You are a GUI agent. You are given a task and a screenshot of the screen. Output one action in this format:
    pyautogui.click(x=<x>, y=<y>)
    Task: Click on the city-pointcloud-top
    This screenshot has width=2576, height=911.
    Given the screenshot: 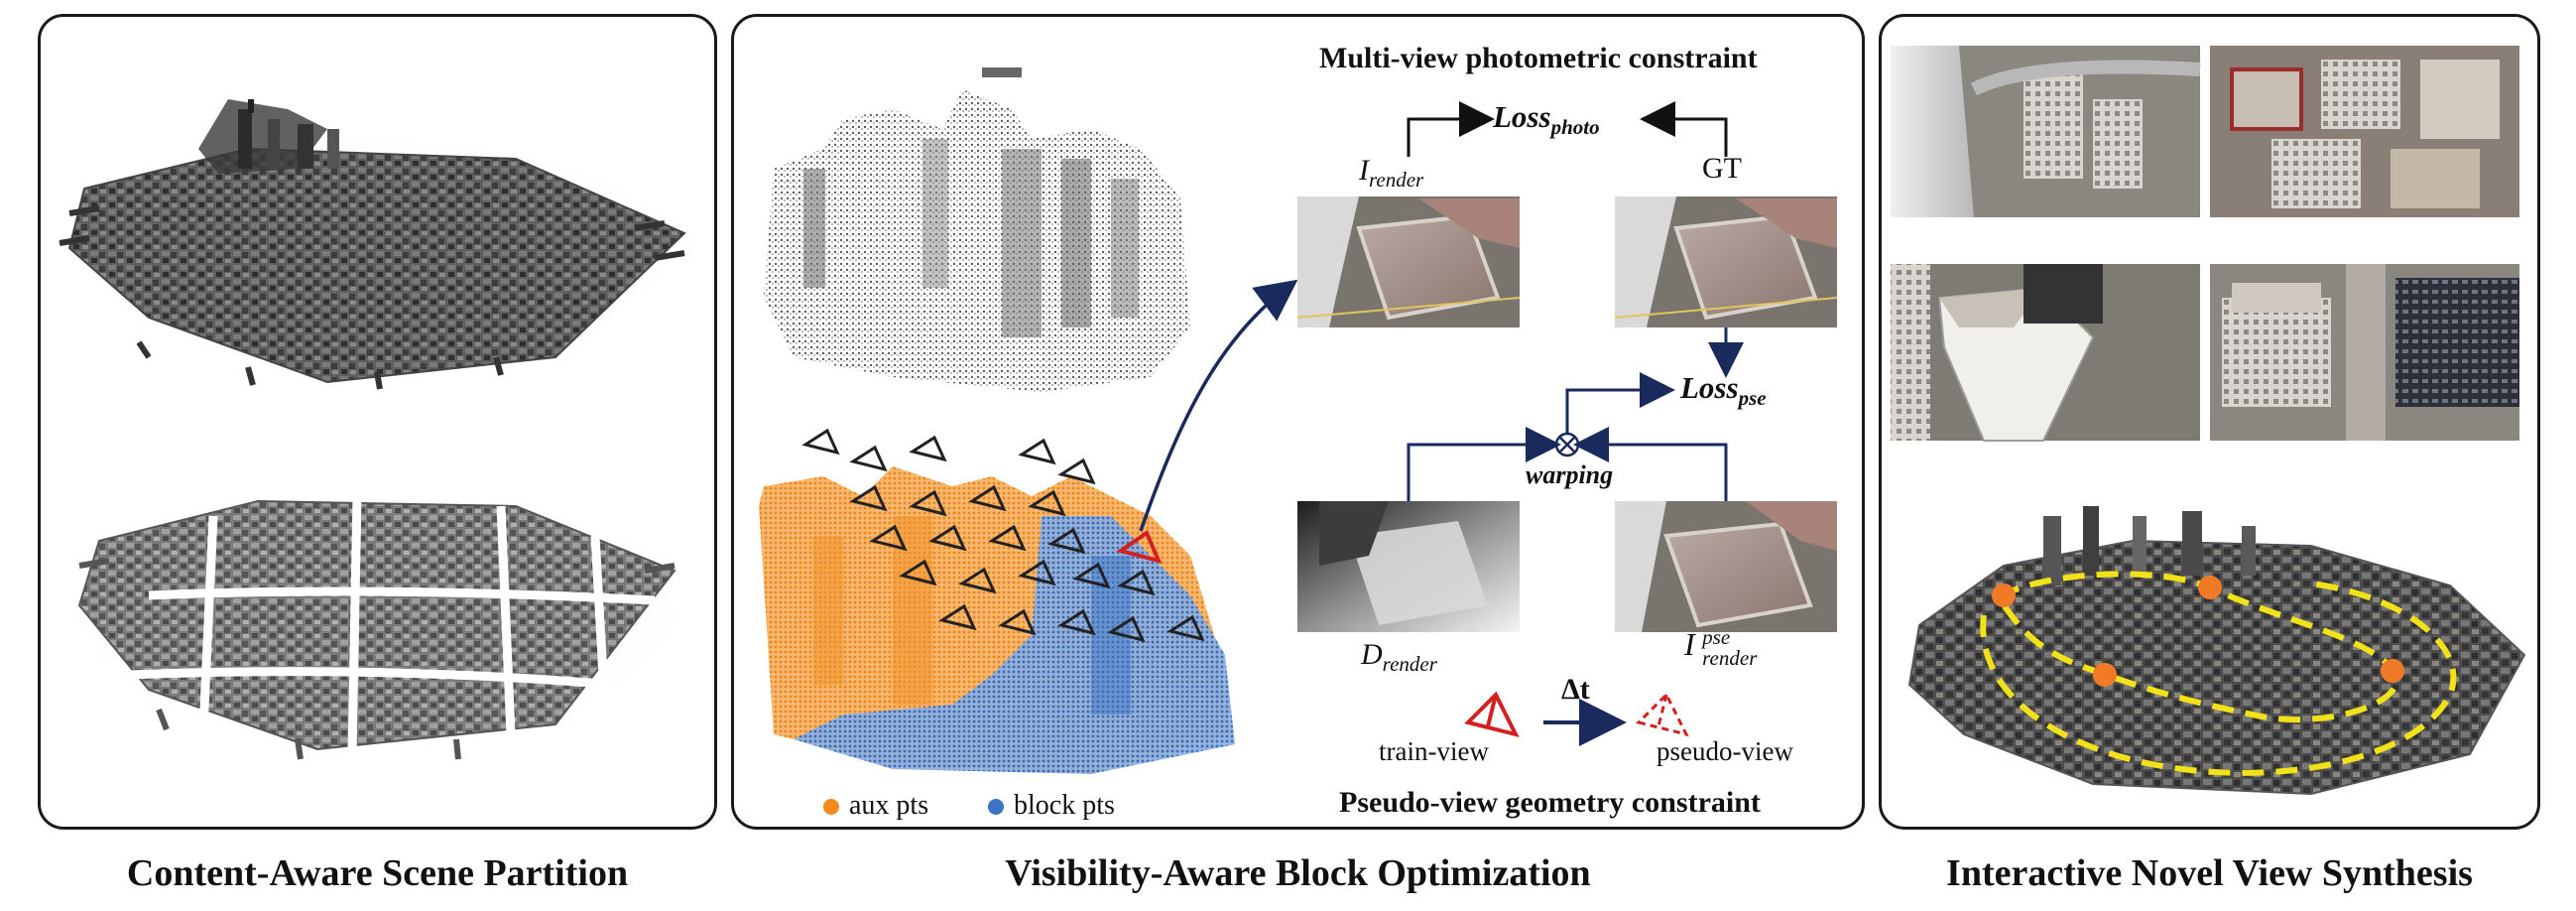 What is the action you would take?
    pyautogui.click(x=377, y=244)
    